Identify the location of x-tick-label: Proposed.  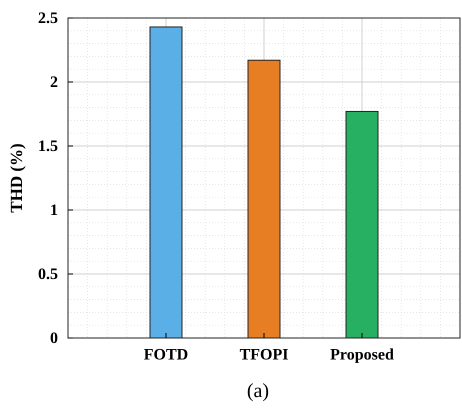
(362, 355).